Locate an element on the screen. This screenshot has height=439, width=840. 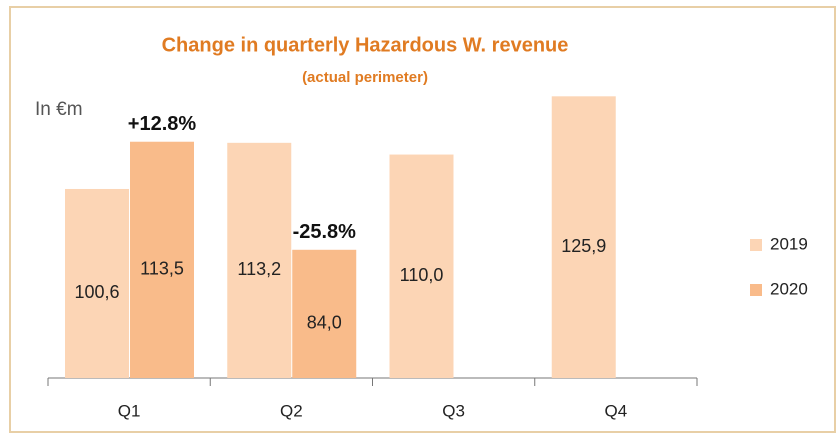
legend-label: 2020 is located at coordinates (789, 288).